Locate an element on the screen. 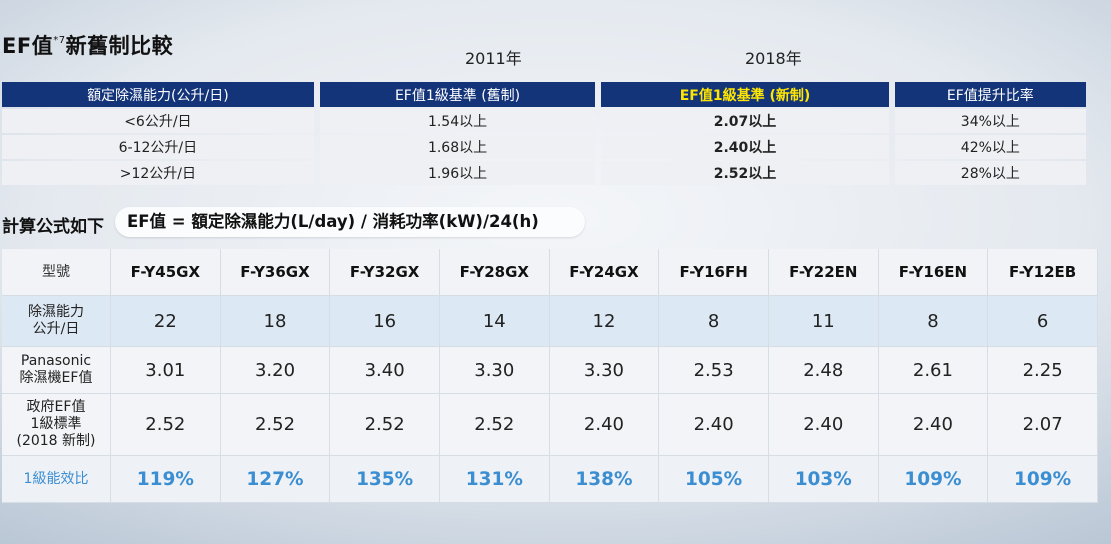 This screenshot has width=1111, height=544. model-name-cell: F-Y16EN is located at coordinates (933, 272).